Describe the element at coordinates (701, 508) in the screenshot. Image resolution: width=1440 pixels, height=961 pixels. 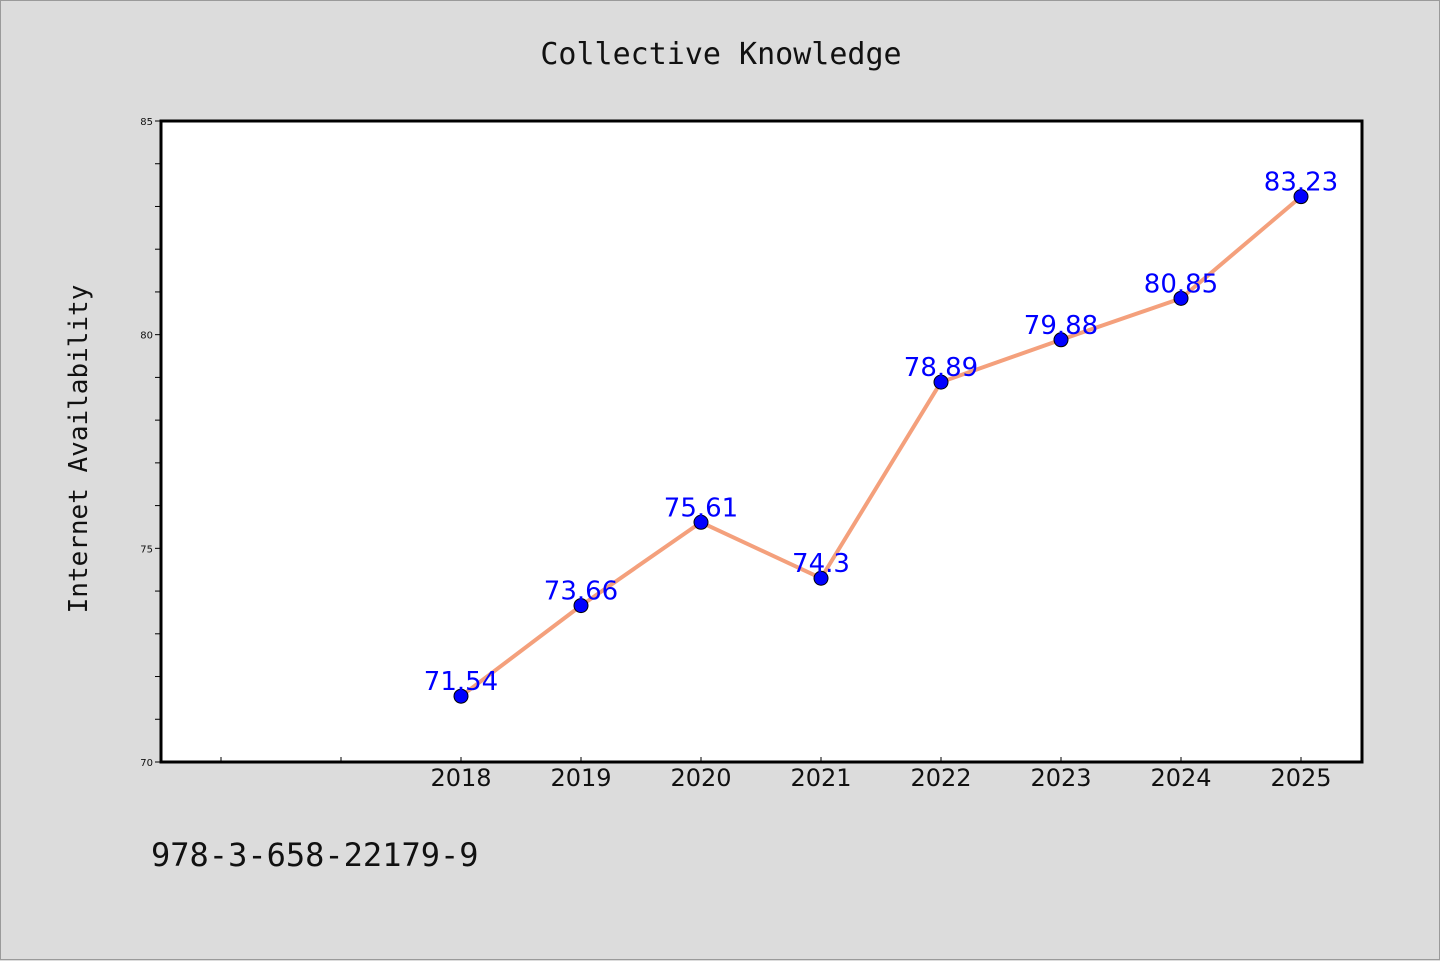
I see `data-label: 75.61` at that location.